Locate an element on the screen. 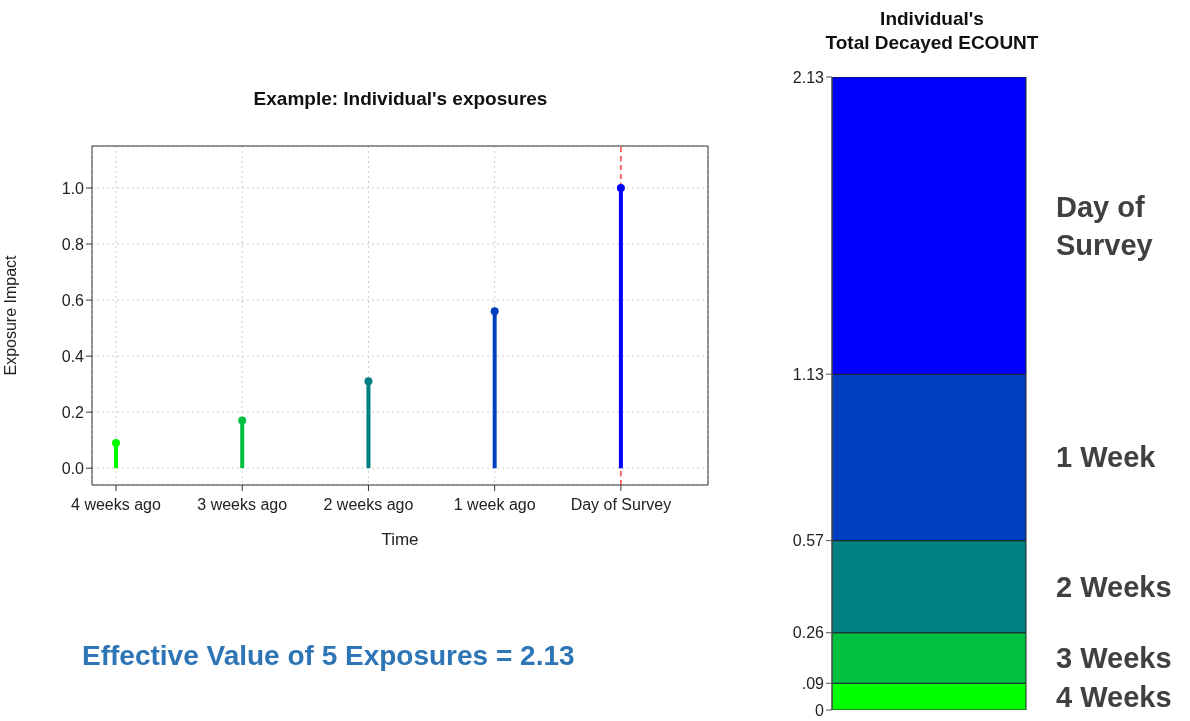  y-tick-label: 0.2 is located at coordinates (73, 412).